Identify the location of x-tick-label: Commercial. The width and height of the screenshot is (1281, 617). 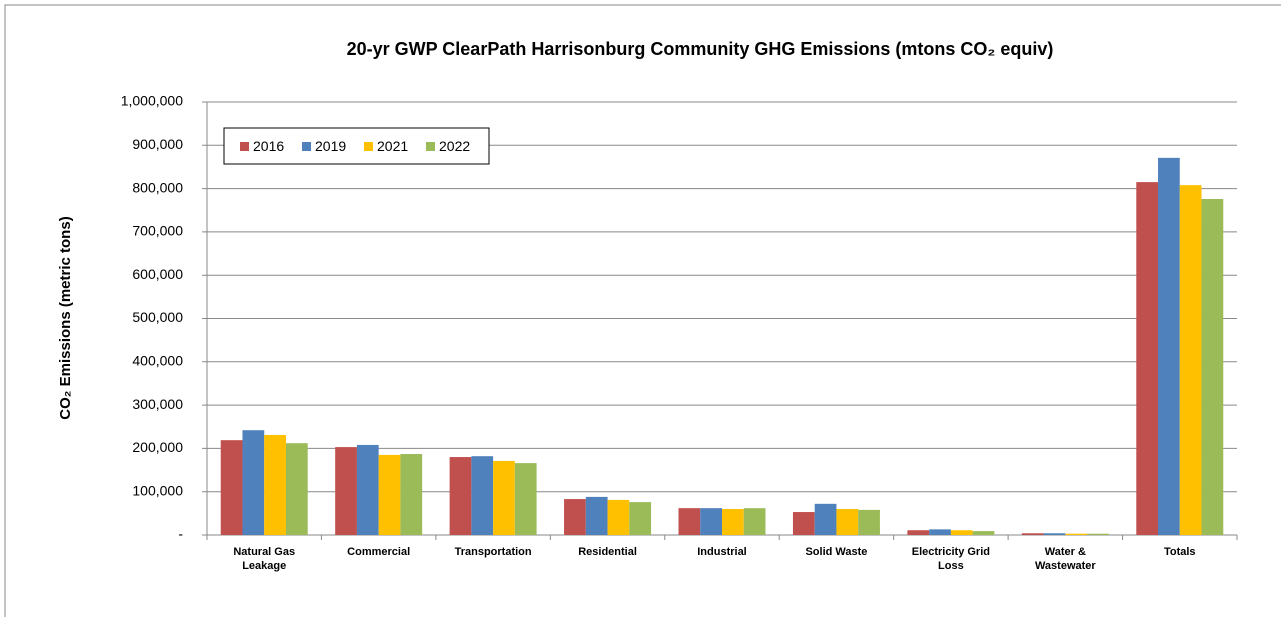
(379, 552).